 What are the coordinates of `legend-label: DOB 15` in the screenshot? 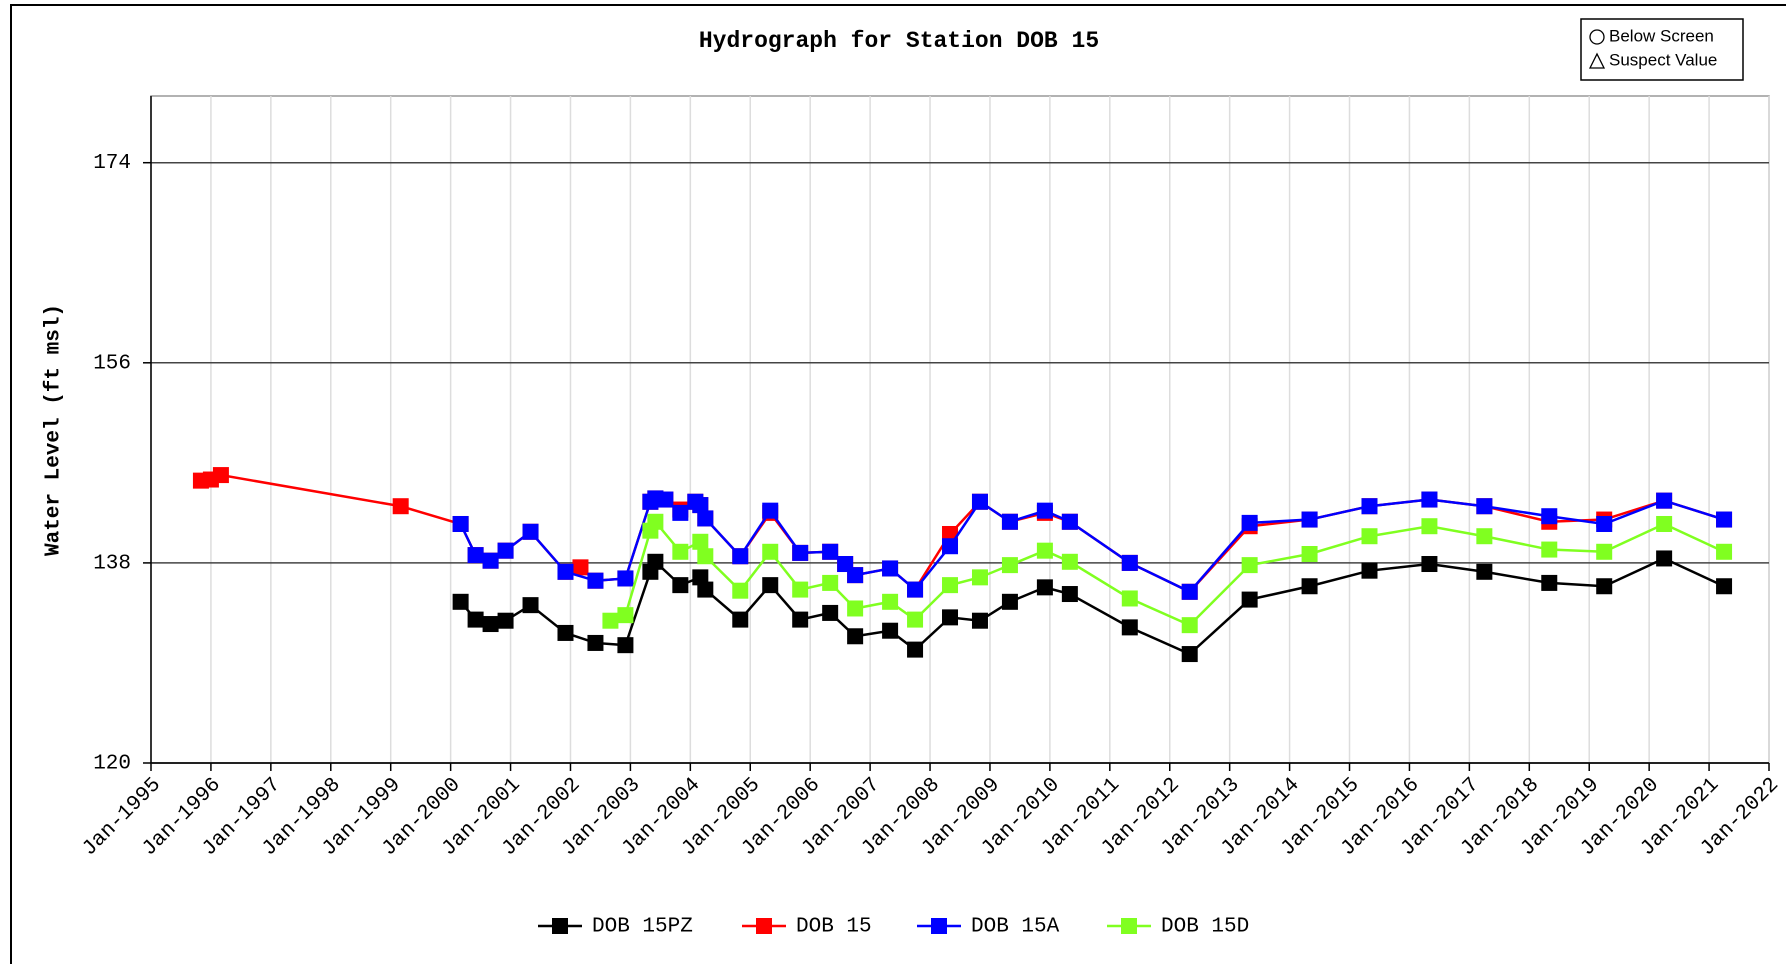 It's located at (834, 927).